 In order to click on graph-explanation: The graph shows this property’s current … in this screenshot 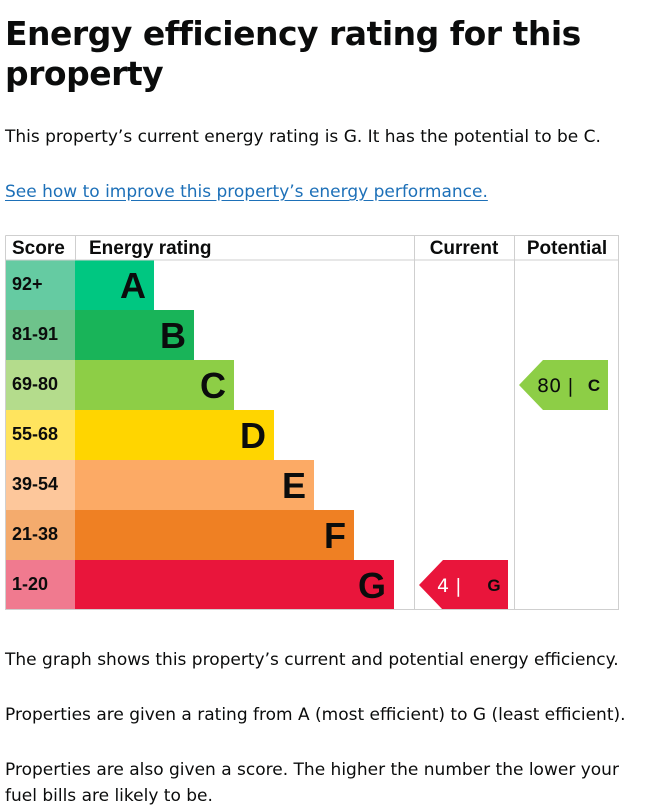, I will do `click(312, 660)`.